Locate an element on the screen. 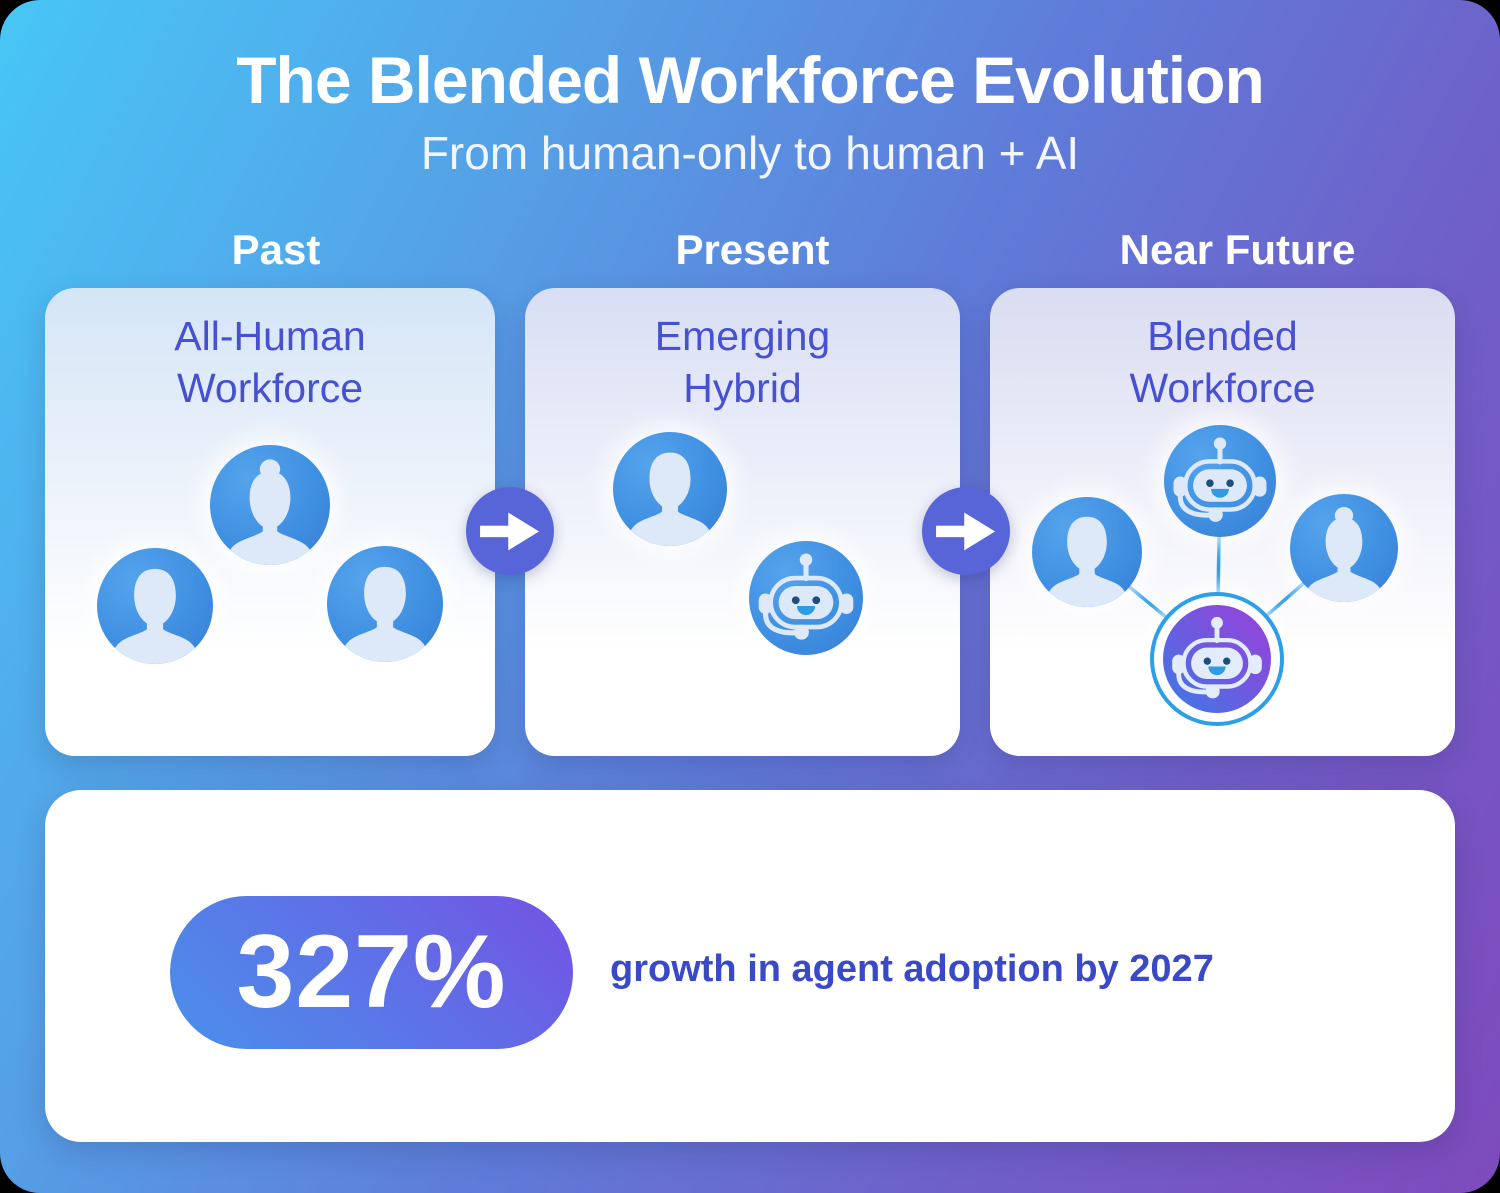 This screenshot has width=1500, height=1193. robot-agent-hub-icon is located at coordinates (1217, 659).